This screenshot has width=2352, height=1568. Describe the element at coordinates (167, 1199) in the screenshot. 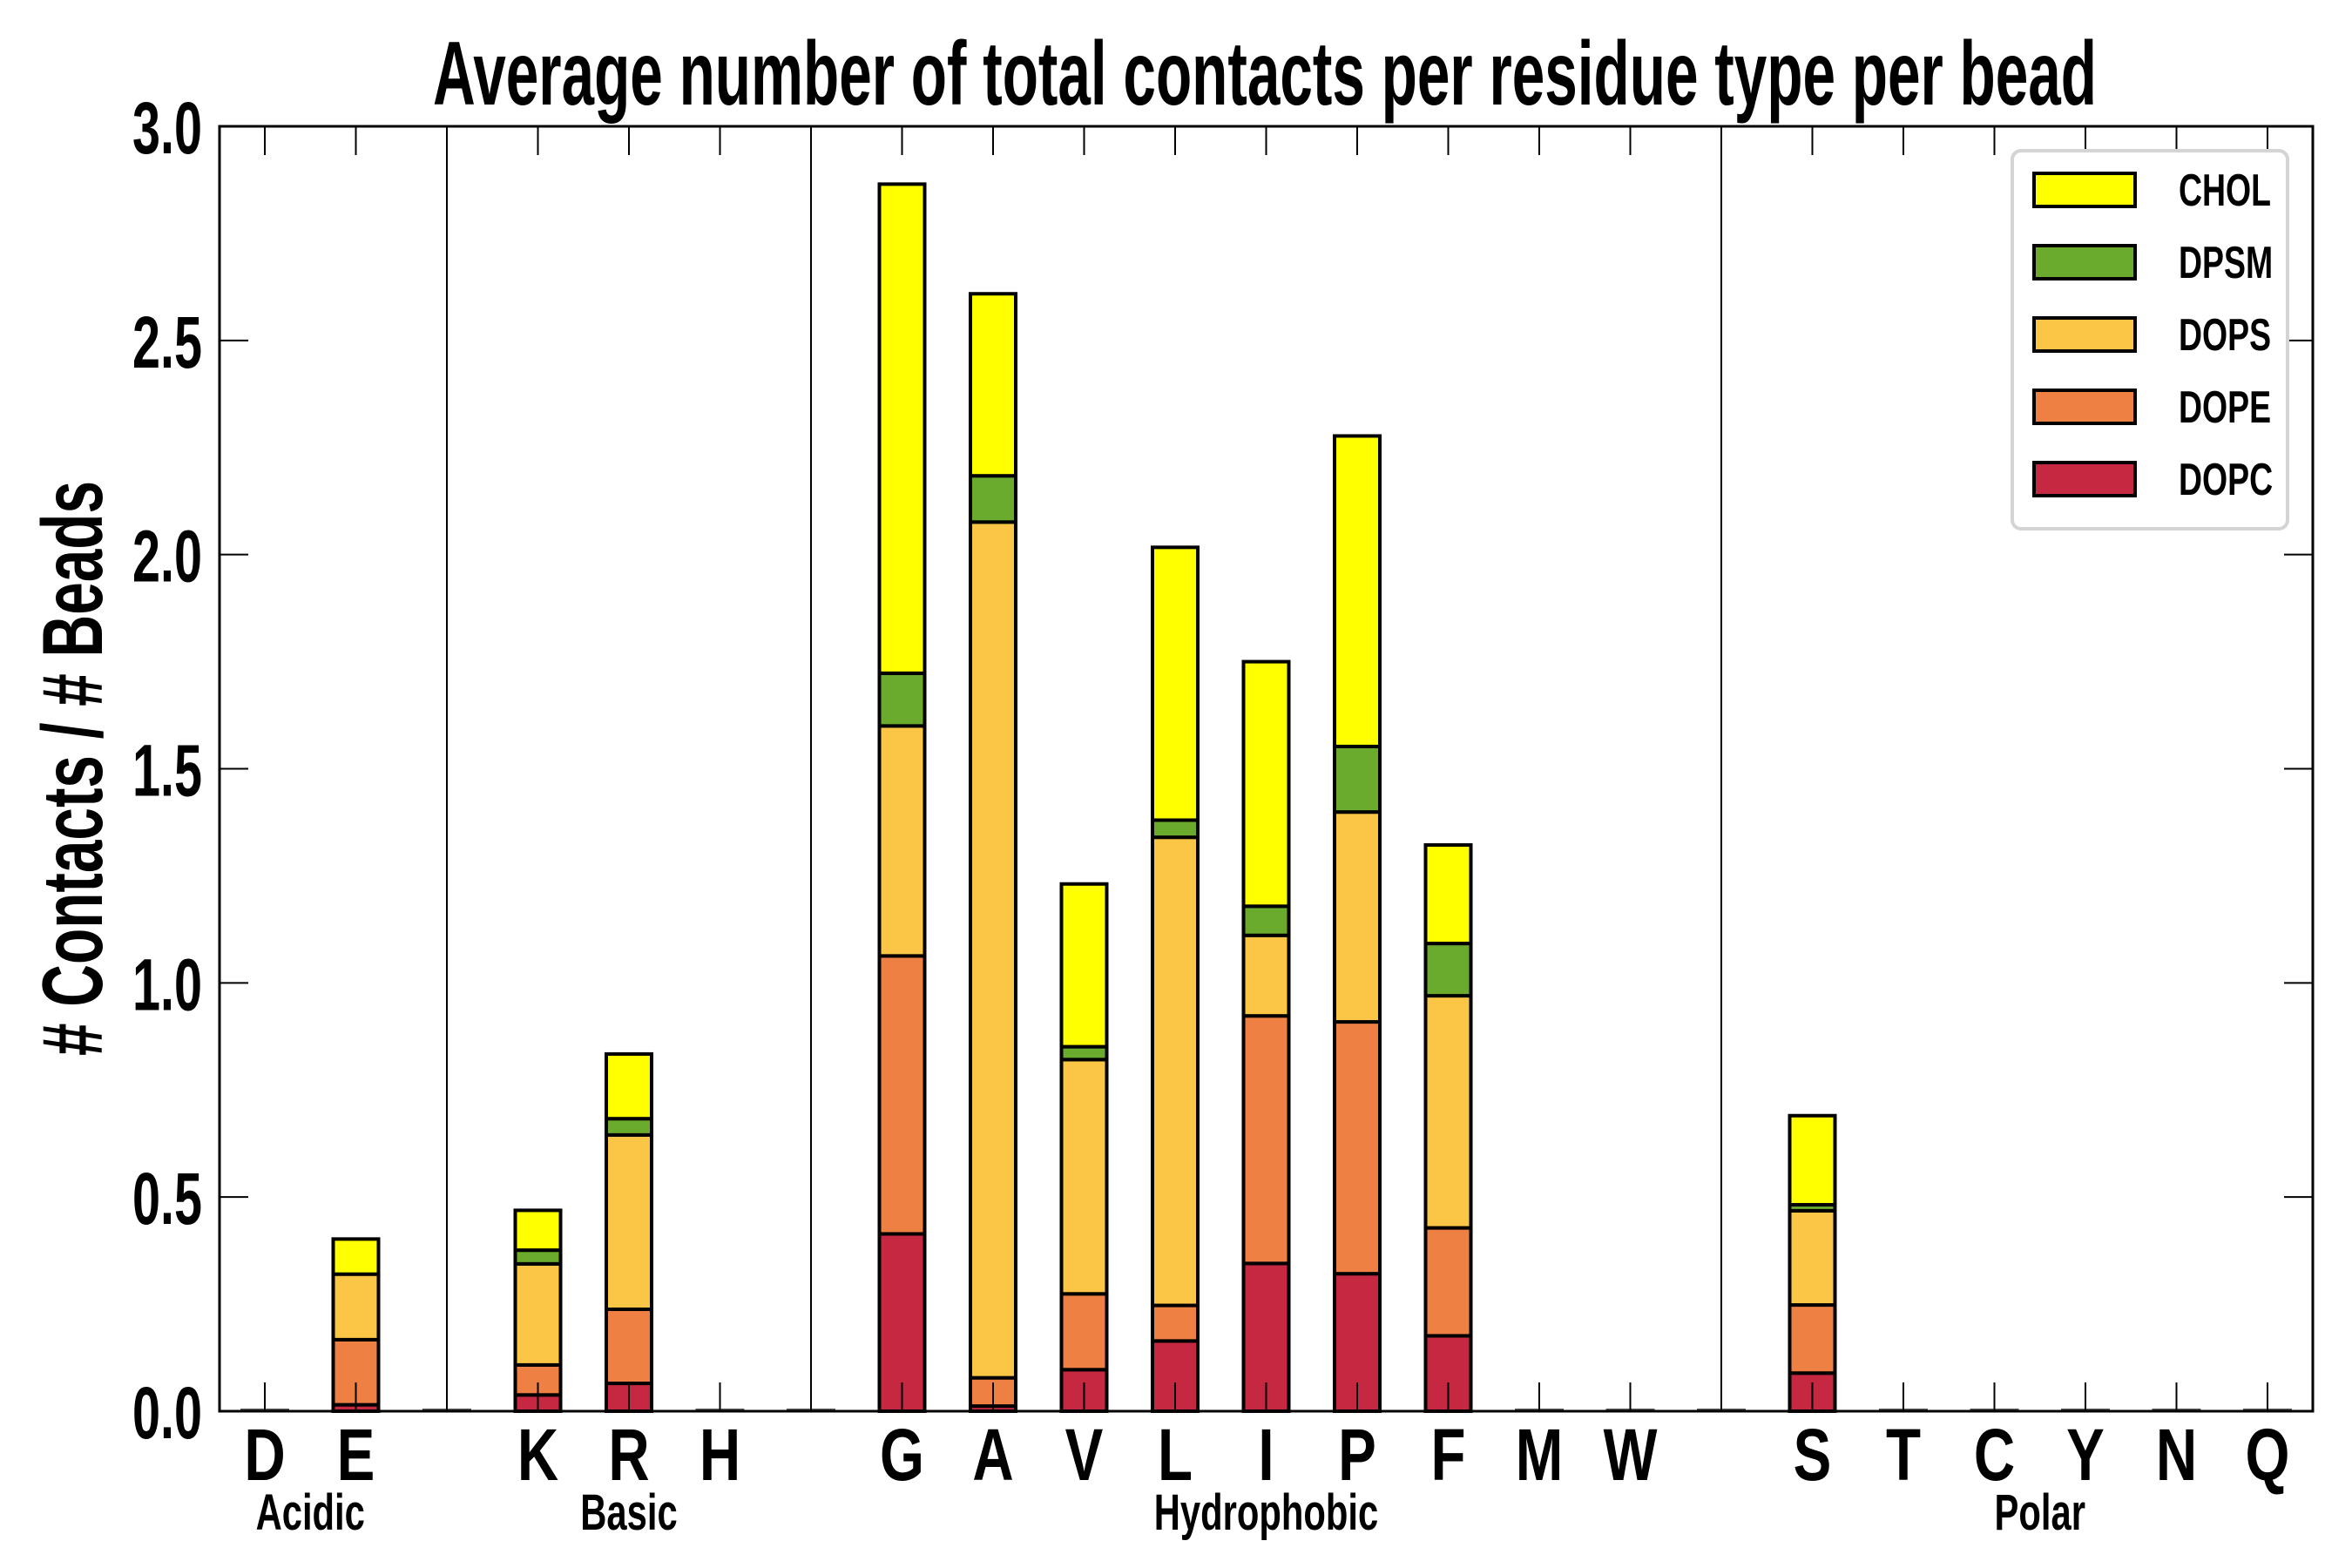

I see `y-tick-label: 0.5` at that location.